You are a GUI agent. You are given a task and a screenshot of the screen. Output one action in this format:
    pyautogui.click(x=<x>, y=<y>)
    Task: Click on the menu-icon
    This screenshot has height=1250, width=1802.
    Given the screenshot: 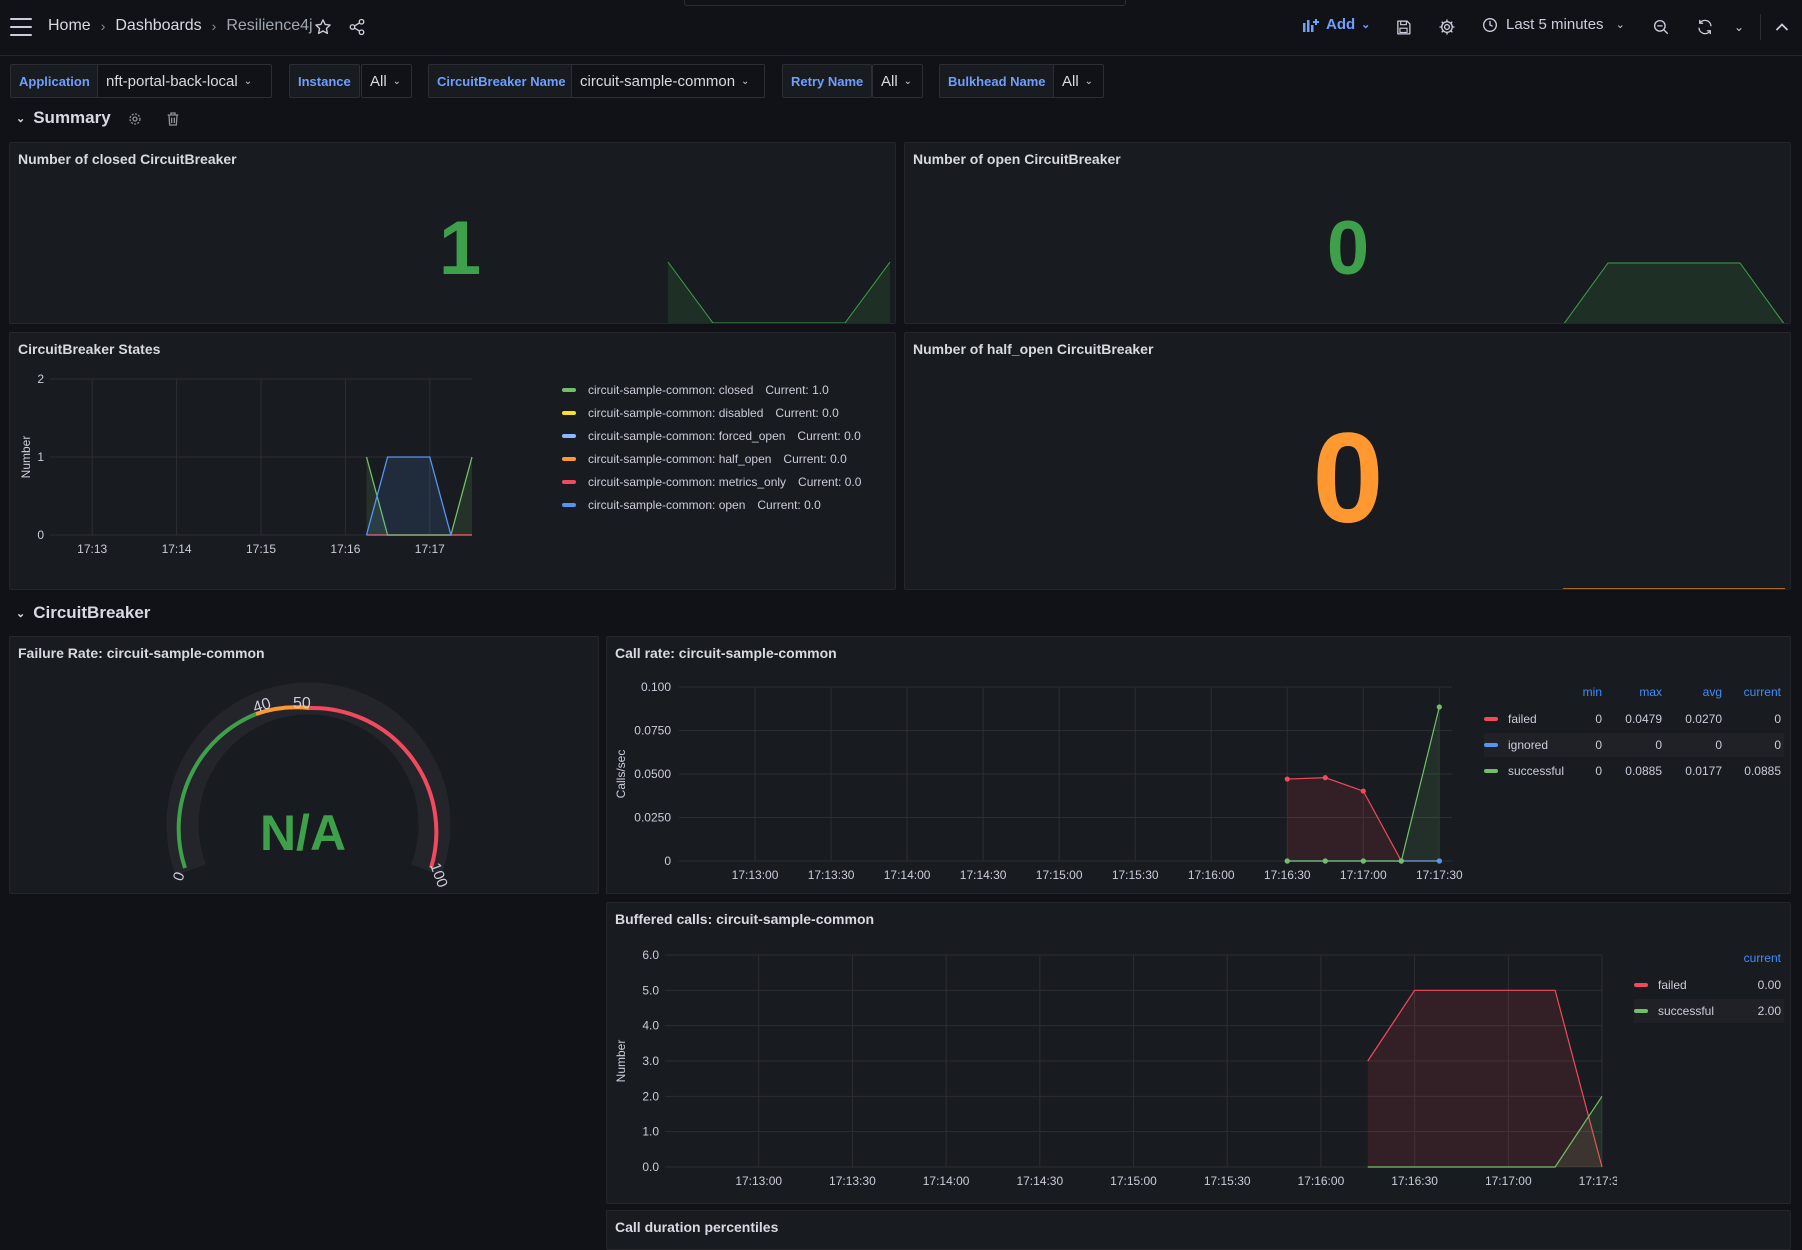 What is the action you would take?
    pyautogui.click(x=21, y=27)
    